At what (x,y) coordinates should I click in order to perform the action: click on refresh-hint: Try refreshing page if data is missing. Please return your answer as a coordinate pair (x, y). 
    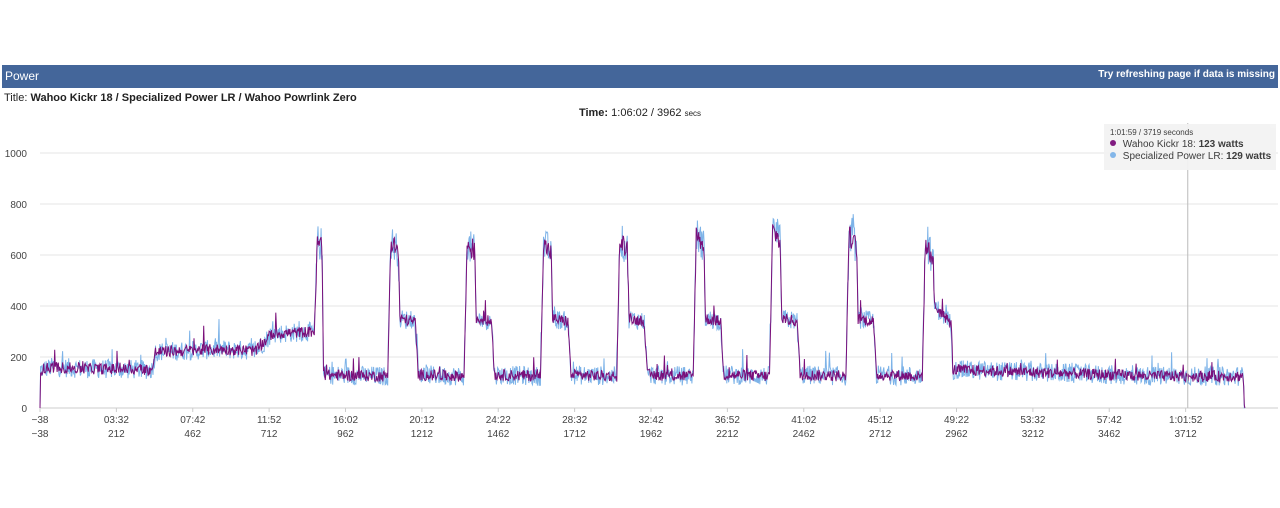
    Looking at the image, I should click on (1186, 74).